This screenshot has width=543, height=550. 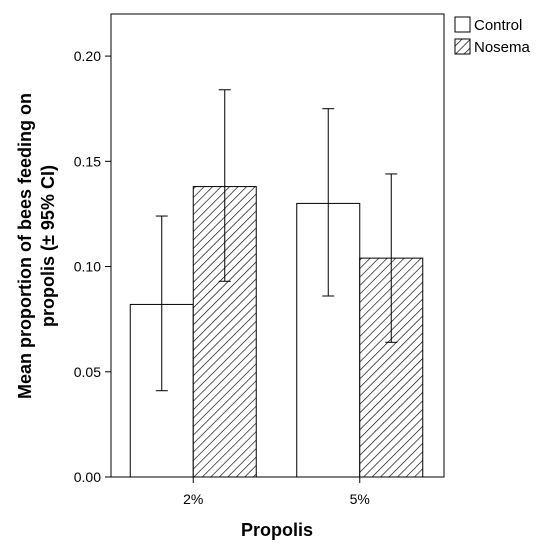 What do you see at coordinates (462, 24) in the screenshot?
I see `legend-swatch-control` at bounding box center [462, 24].